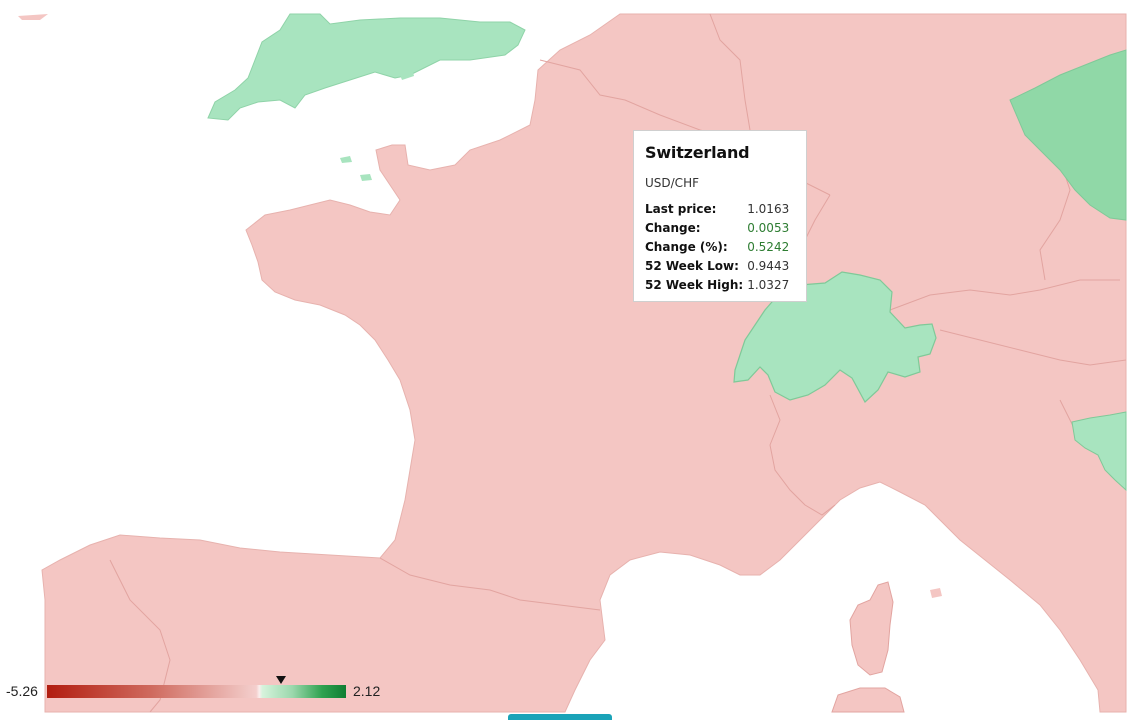 The height and width of the screenshot is (720, 1134). I want to click on island-wight, so click(406, 74).